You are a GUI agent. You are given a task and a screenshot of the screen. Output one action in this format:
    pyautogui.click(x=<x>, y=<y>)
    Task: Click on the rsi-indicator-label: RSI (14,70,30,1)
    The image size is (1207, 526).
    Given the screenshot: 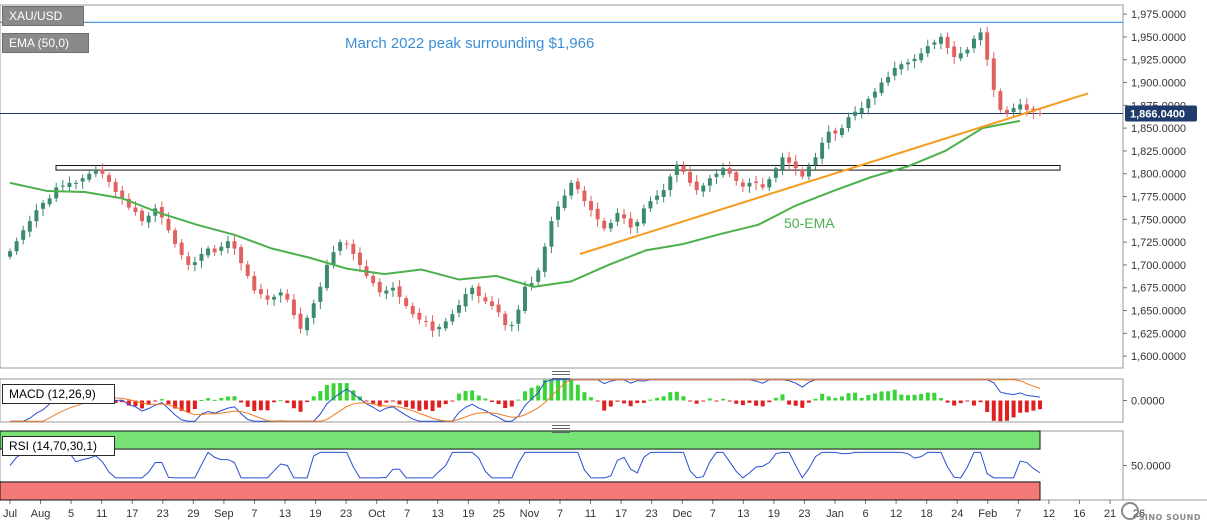 What is the action you would take?
    pyautogui.click(x=58, y=446)
    